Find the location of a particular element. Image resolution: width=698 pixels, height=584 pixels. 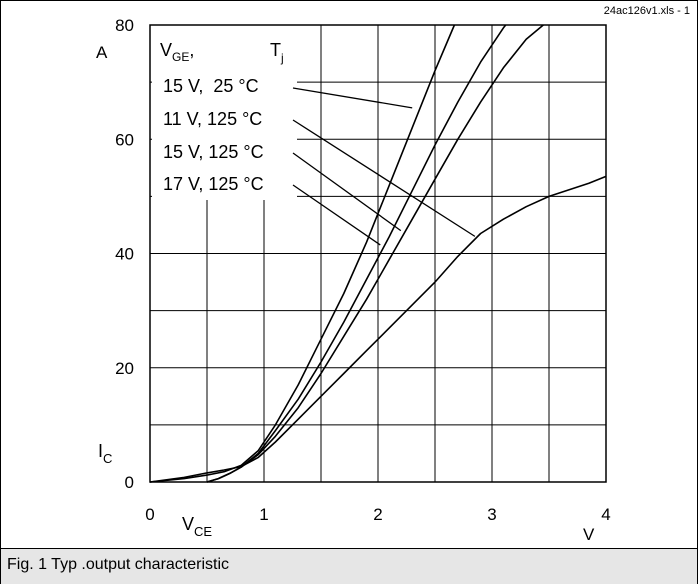

x-tick-label: 0 is located at coordinates (149, 514).